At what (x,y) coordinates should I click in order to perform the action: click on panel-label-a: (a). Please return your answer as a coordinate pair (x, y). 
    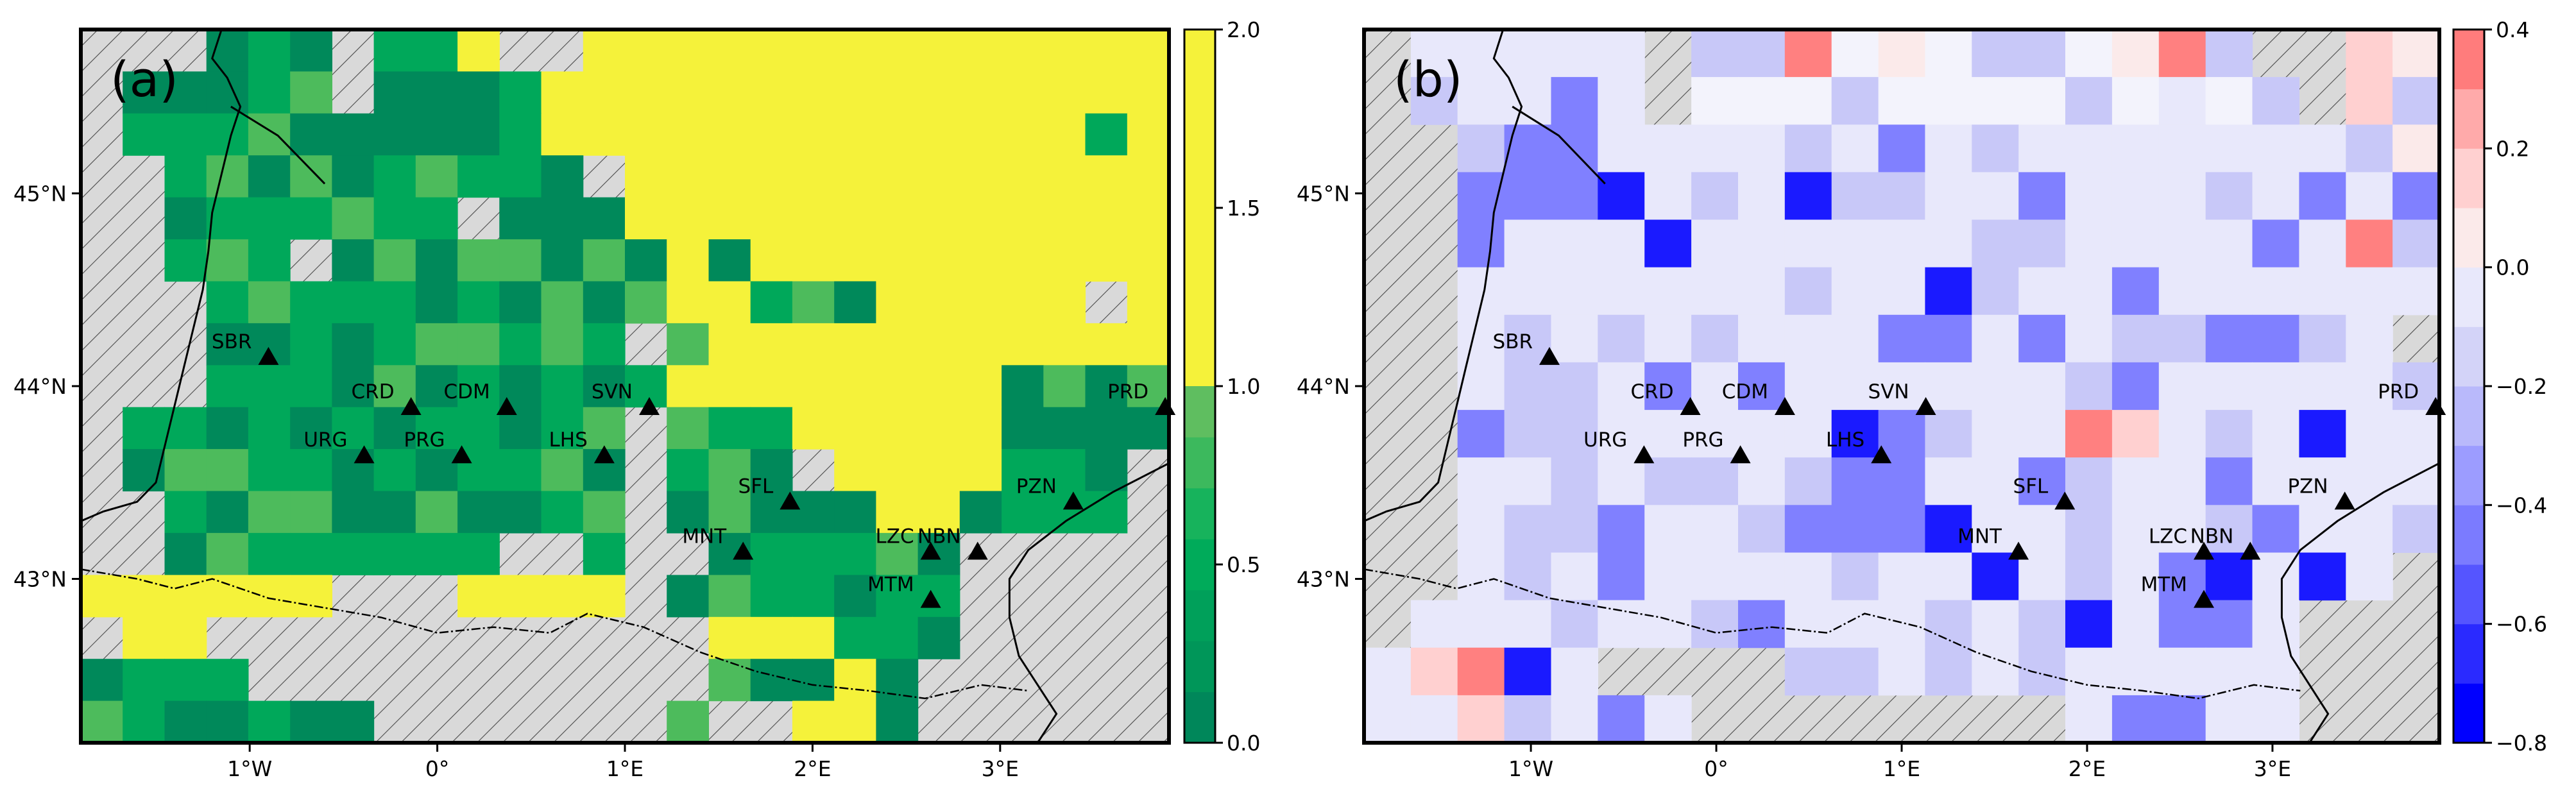
    Looking at the image, I should click on (144, 79).